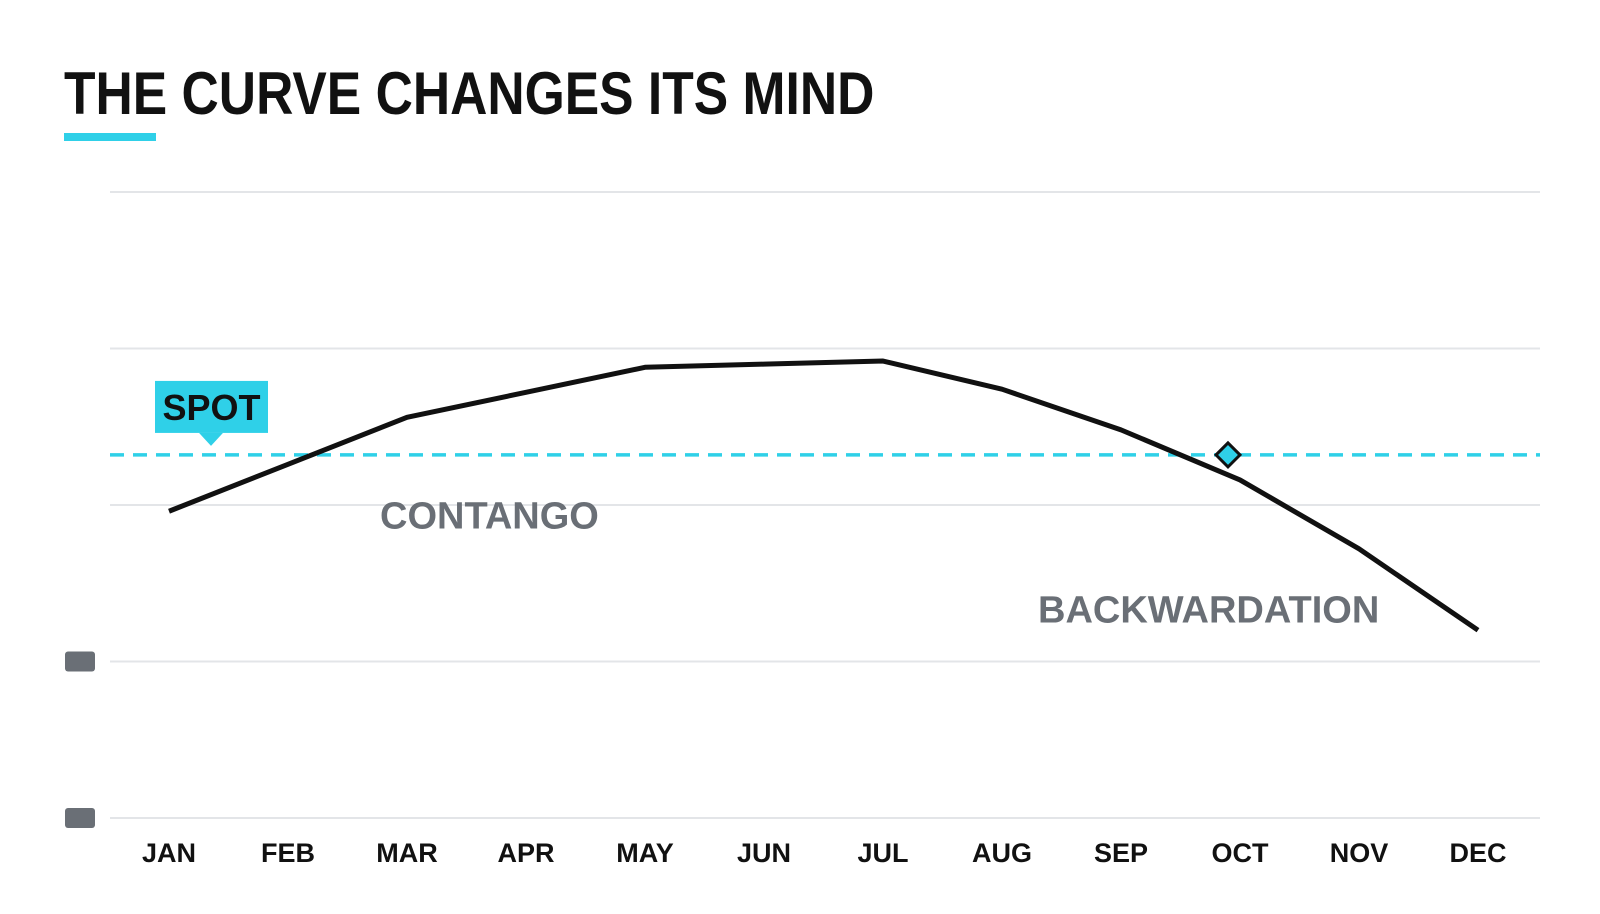 The image size is (1600, 914). I want to click on spot-badge-pointer, so click(211, 439).